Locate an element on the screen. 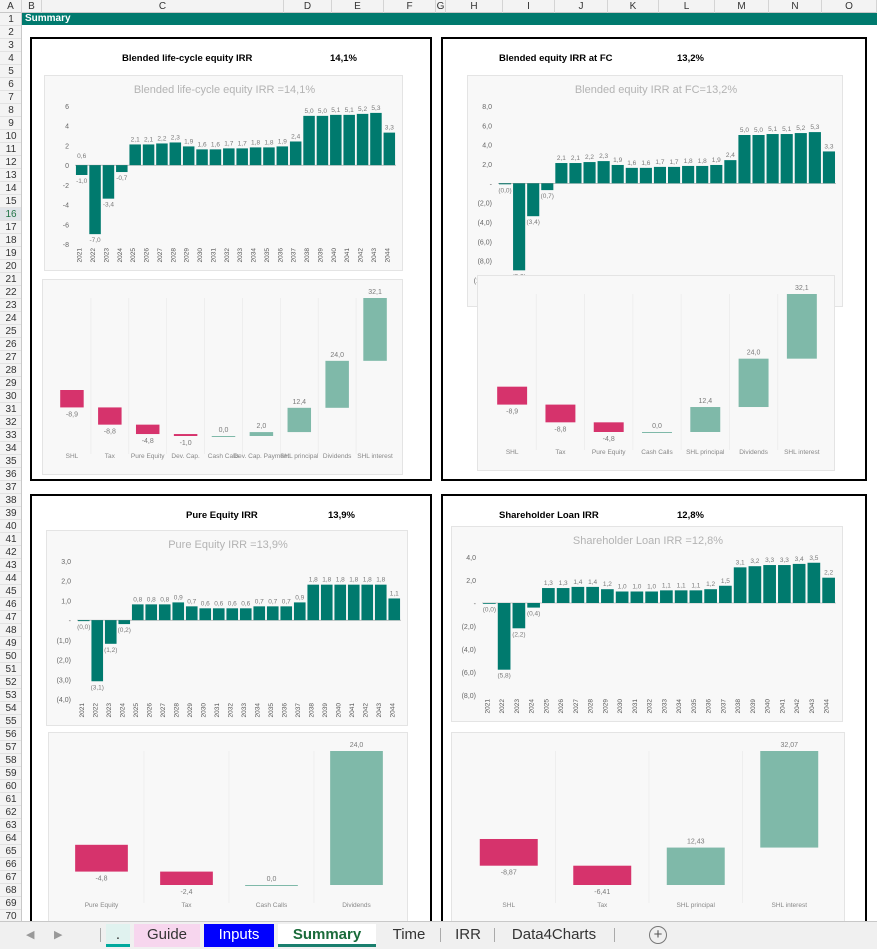 This screenshot has width=877, height=949. column-header: F is located at coordinates (410, 6).